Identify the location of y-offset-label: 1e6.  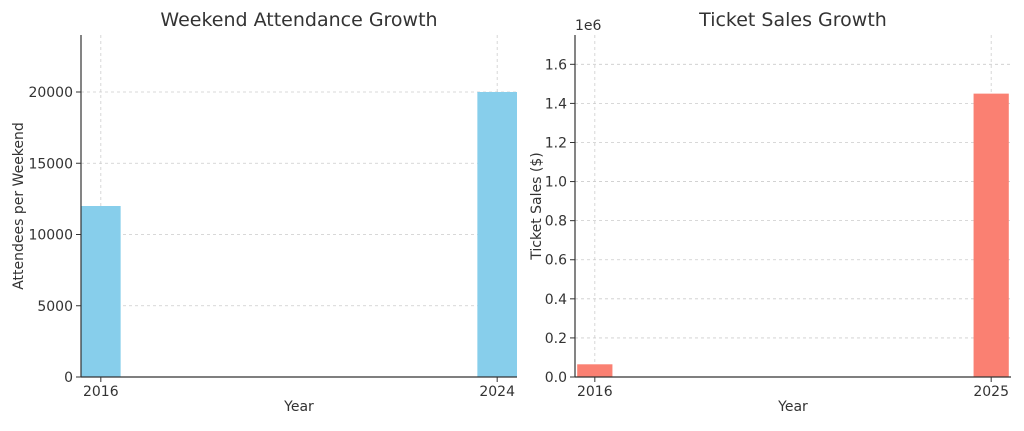
(588, 26).